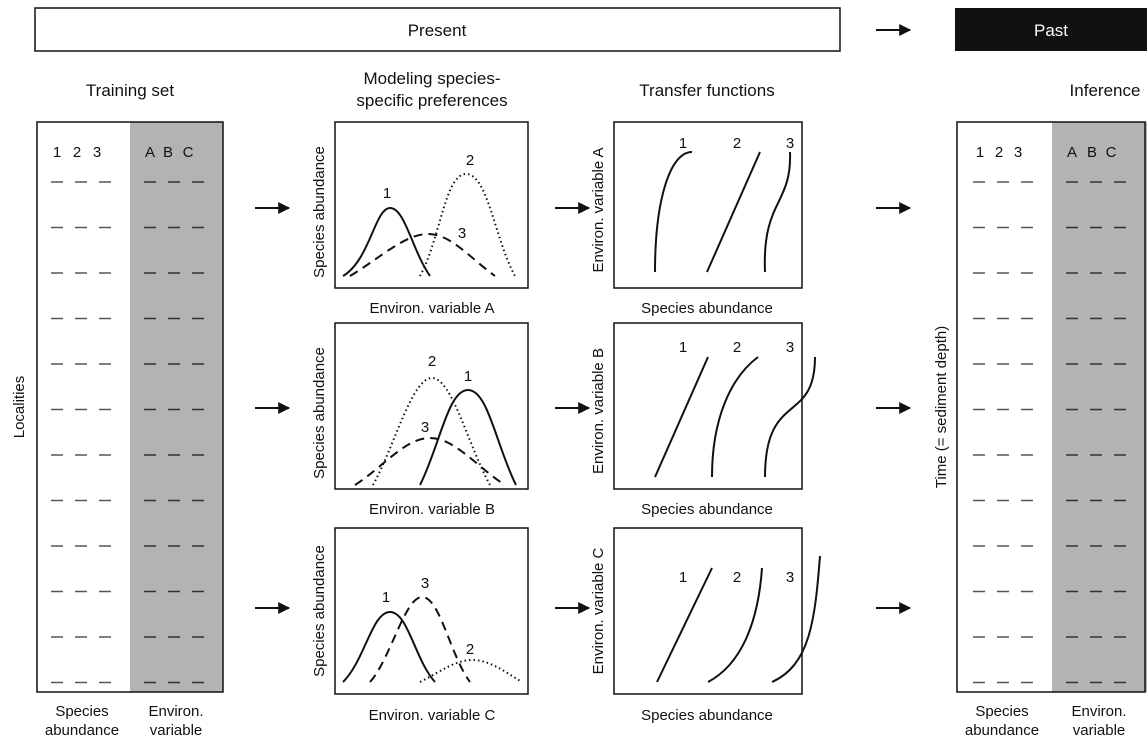 This screenshot has width=1147, height=742. I want to click on transfer-panel-c: 1 2 3, so click(717, 611).